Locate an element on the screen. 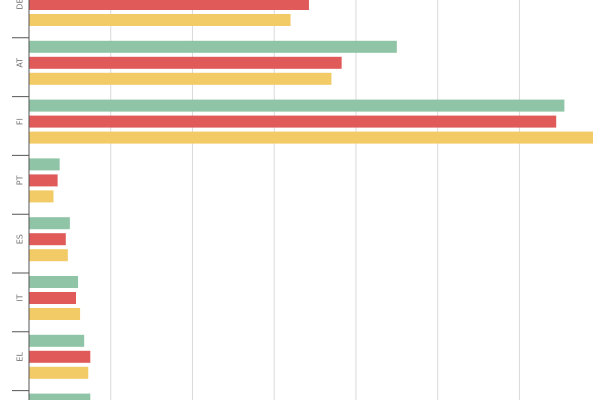 Image resolution: width=600 pixels, height=400 pixels. bar-ES-s2 is located at coordinates (47, 239).